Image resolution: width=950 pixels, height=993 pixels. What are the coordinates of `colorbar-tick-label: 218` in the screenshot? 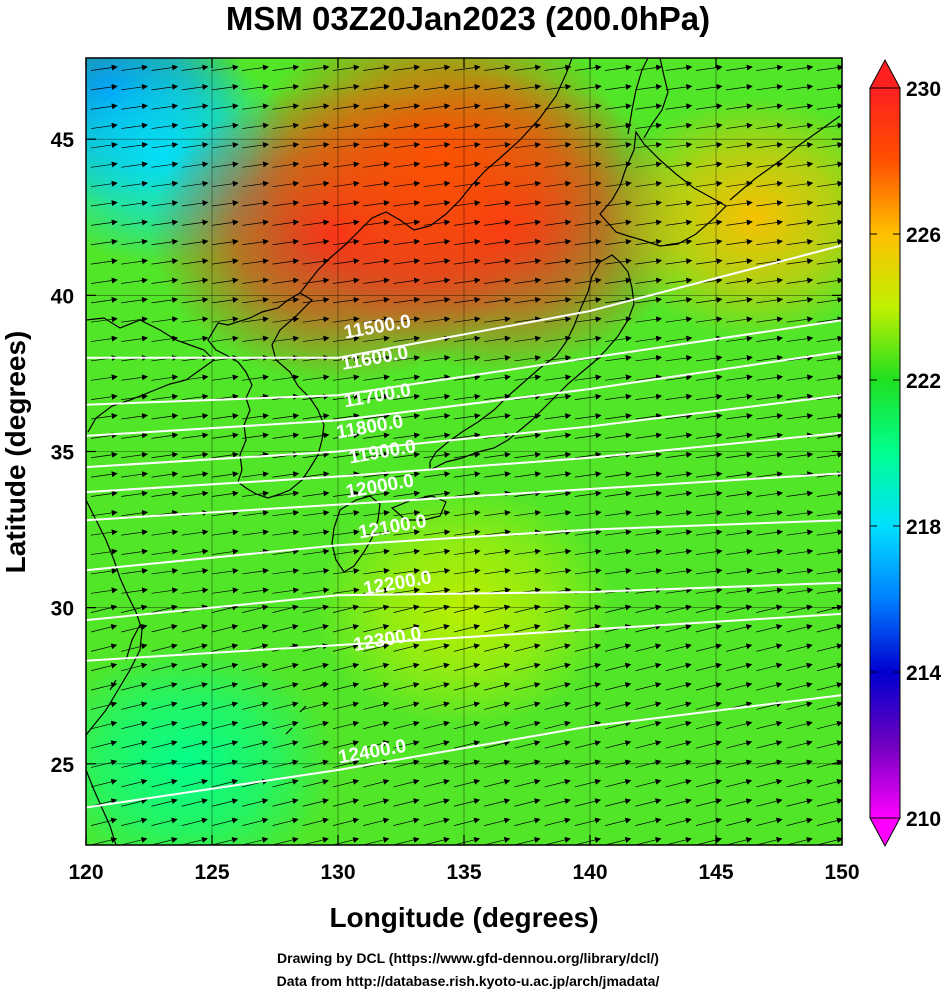 It's located at (923, 527).